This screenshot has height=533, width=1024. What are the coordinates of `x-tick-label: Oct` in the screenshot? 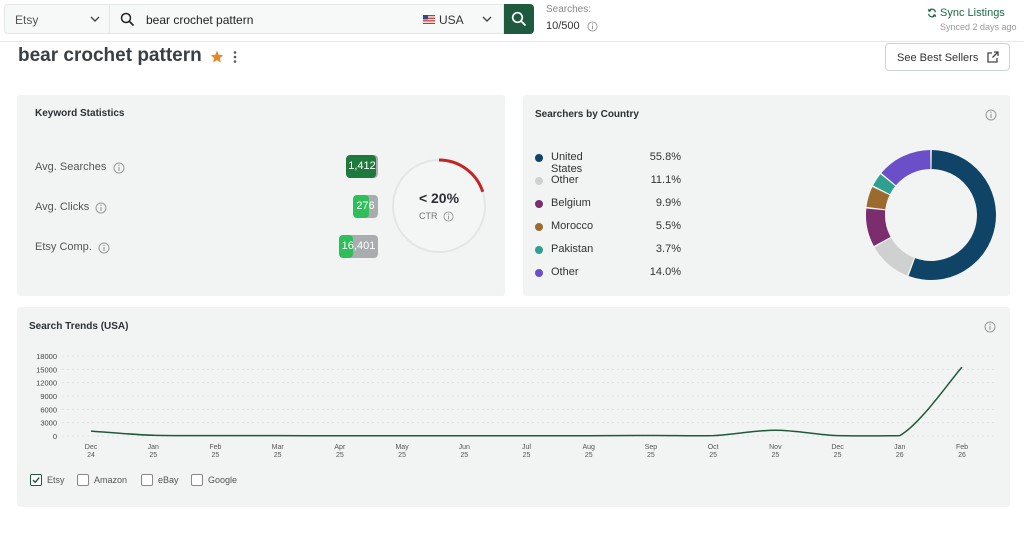 It's located at (713, 447).